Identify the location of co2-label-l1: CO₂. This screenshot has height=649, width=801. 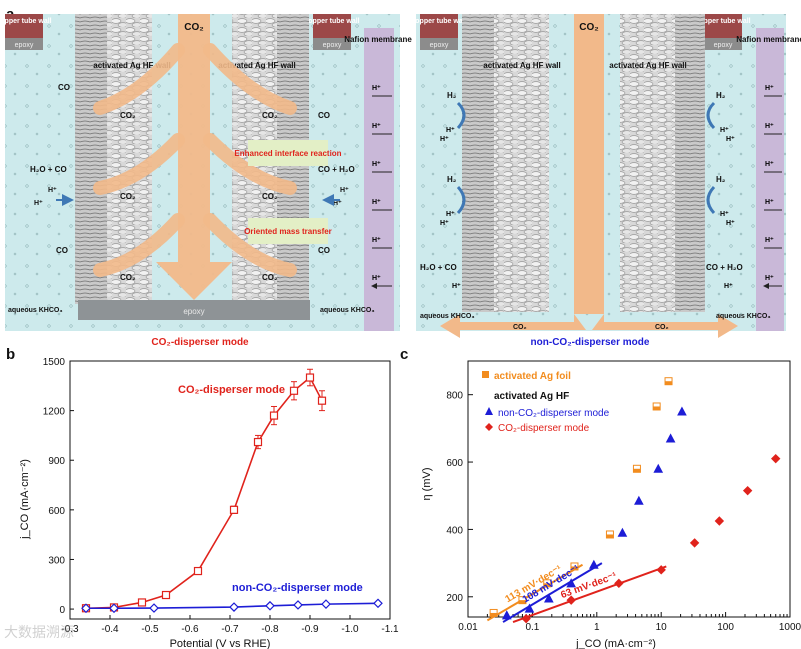
(128, 115).